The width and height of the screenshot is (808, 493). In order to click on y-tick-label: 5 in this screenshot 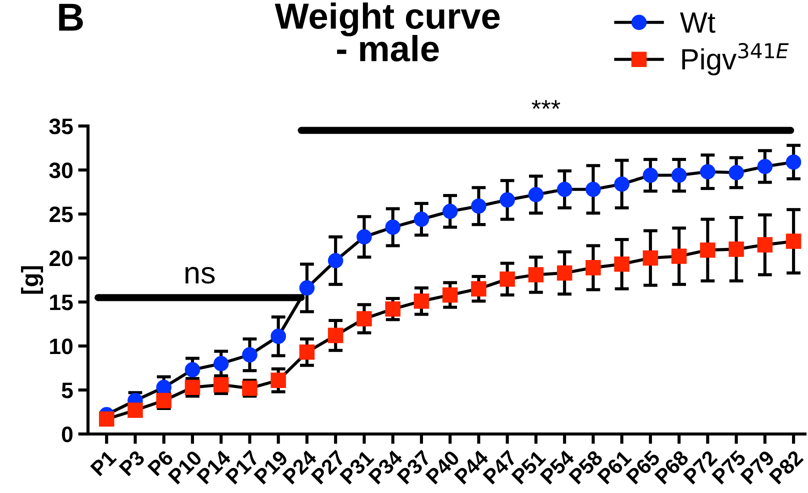, I will do `click(67, 390)`.